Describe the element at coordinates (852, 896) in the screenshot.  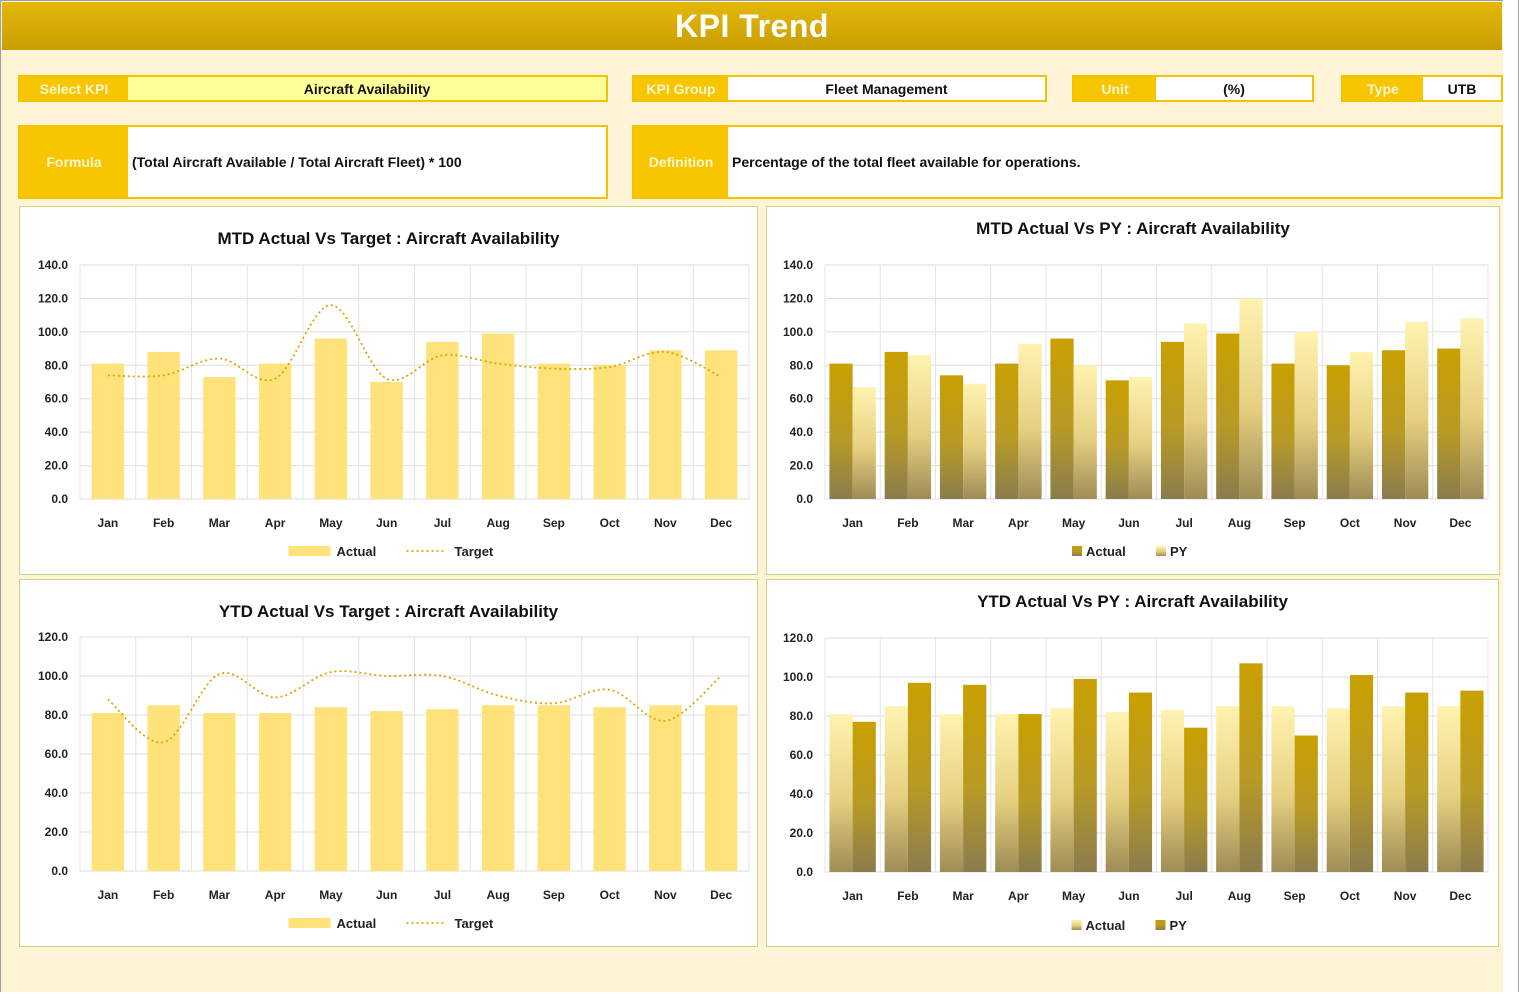
I see `x-tick-label: Jan` at that location.